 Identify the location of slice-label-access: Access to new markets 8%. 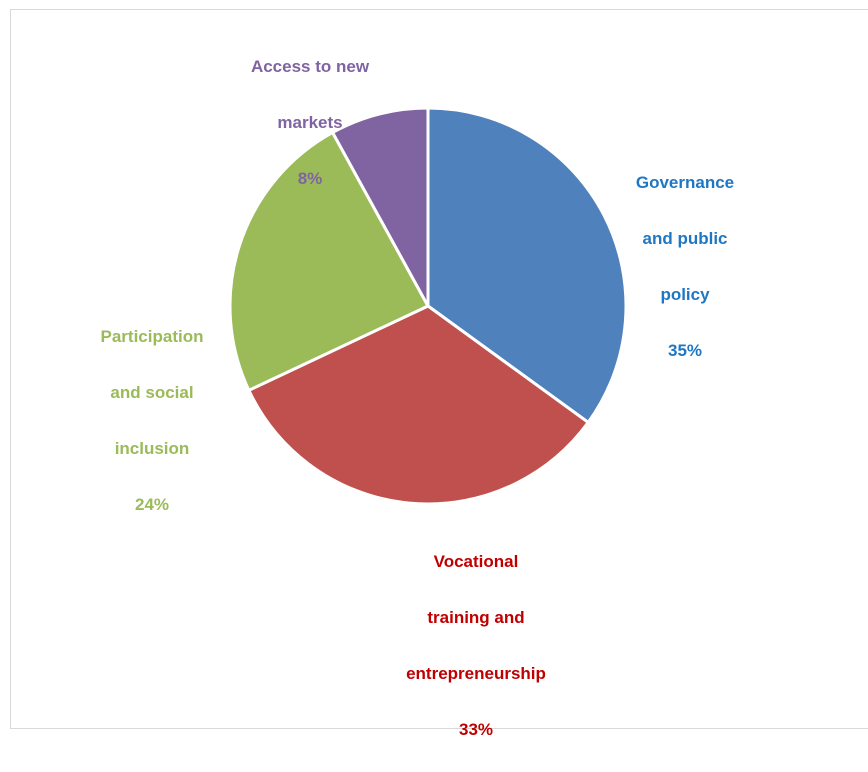
(310, 123).